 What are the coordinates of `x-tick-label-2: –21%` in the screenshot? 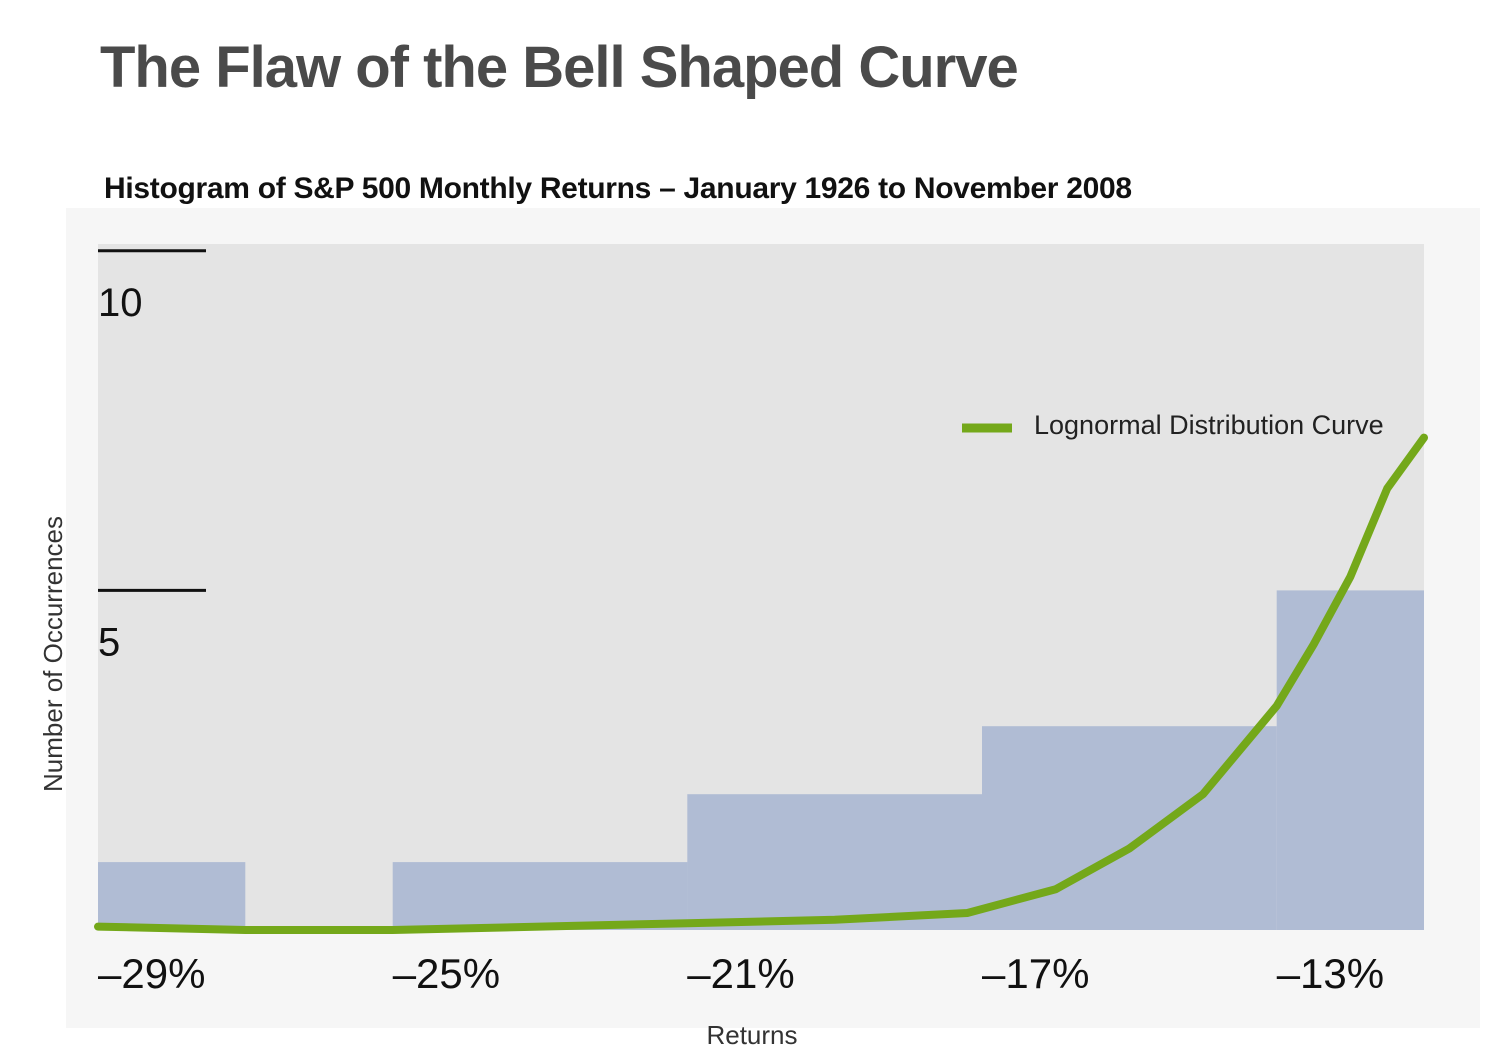 It's located at (740, 973).